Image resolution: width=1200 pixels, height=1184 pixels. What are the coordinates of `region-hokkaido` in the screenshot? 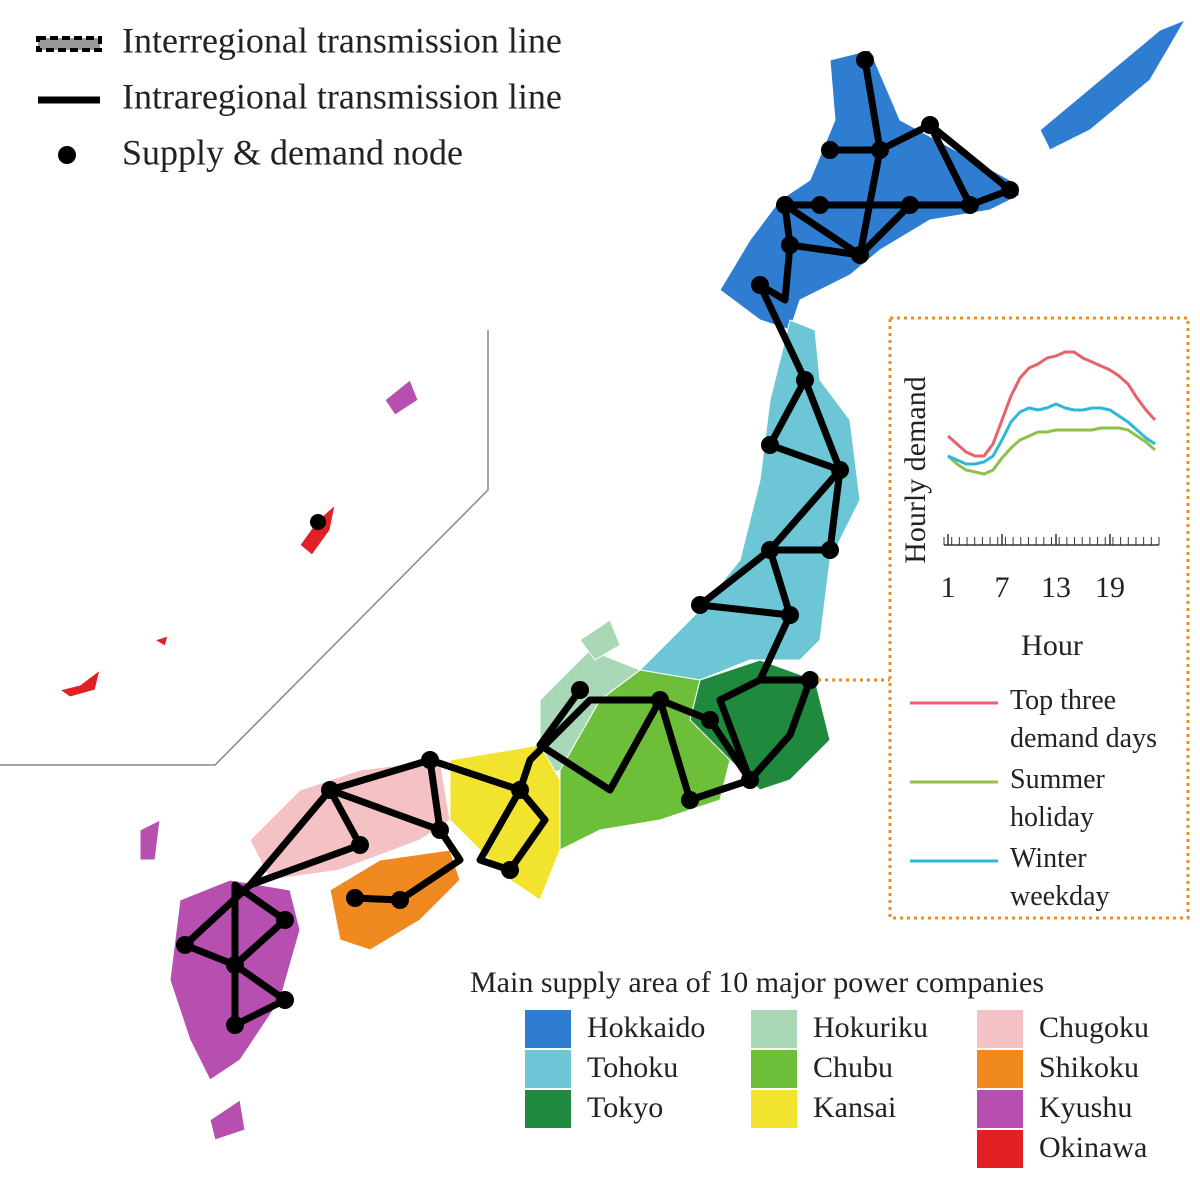 It's located at (1113, 84).